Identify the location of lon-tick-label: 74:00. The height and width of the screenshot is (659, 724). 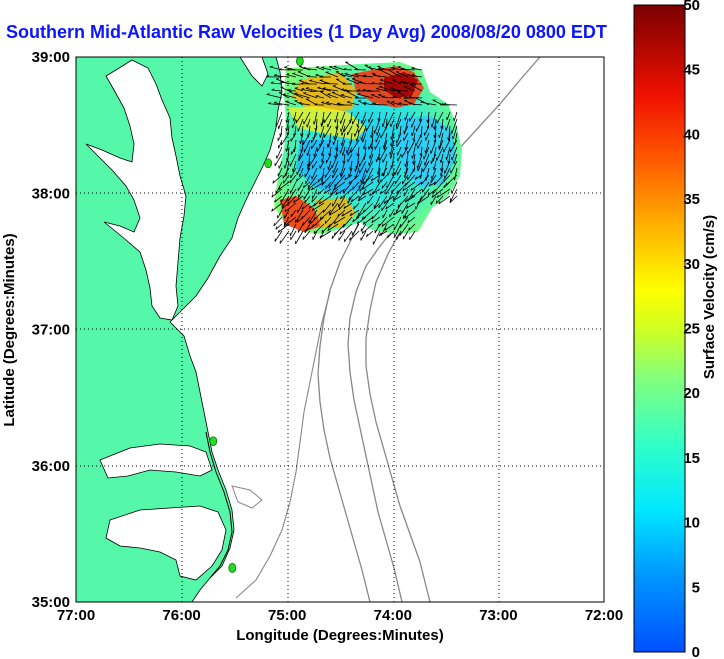
(393, 615).